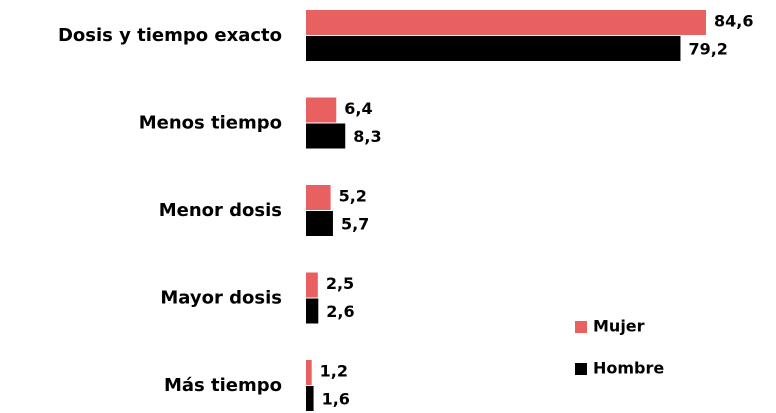  What do you see at coordinates (355, 224) in the screenshot?
I see `value-label: 5,7` at bounding box center [355, 224].